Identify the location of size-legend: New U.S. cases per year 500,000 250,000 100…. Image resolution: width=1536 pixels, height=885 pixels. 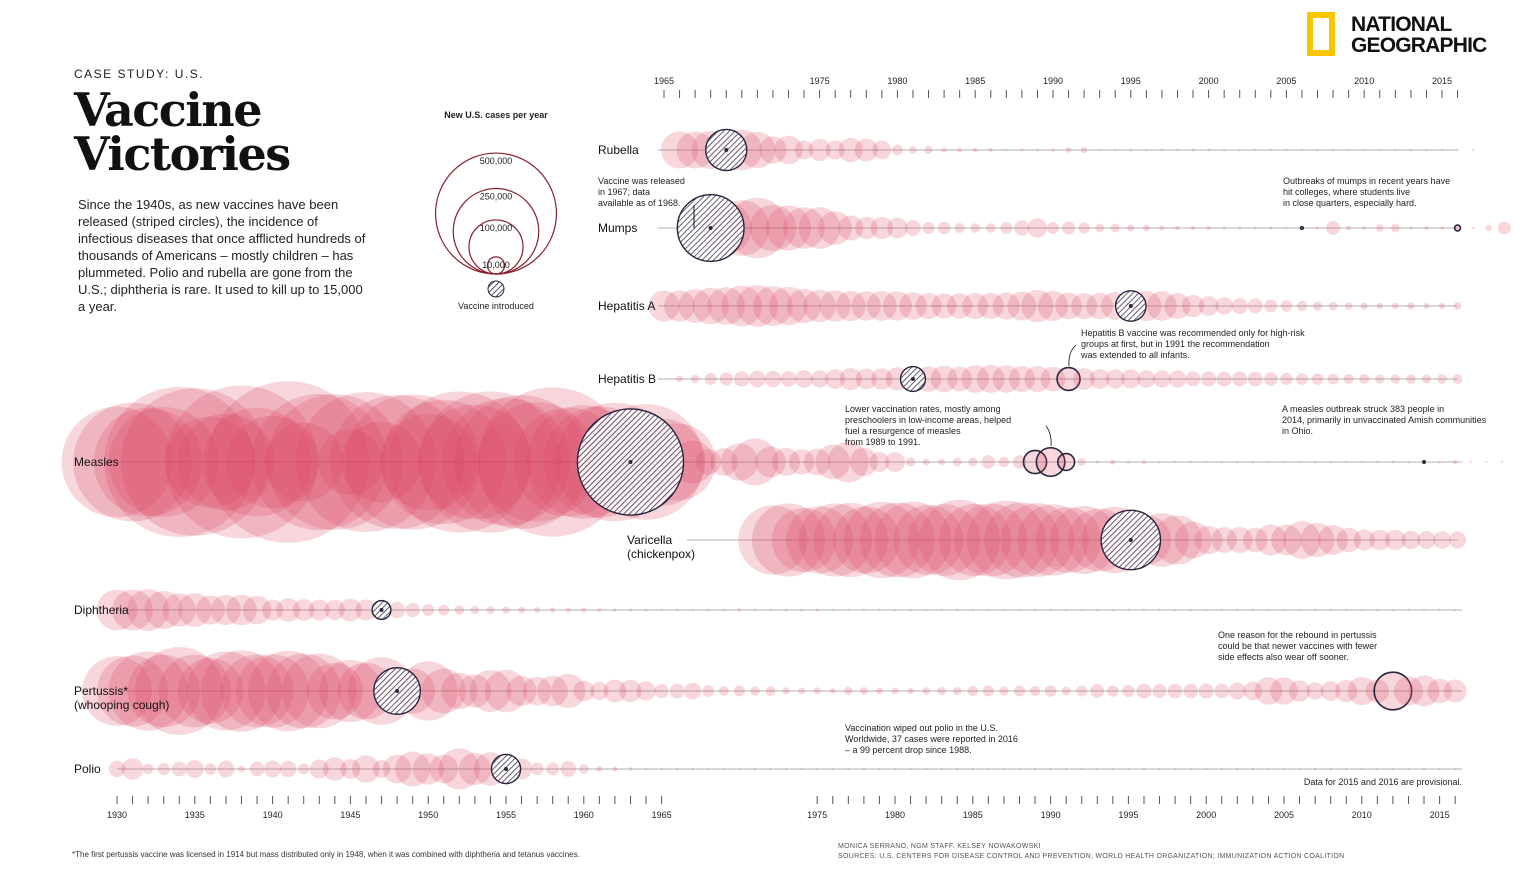
(496, 210).